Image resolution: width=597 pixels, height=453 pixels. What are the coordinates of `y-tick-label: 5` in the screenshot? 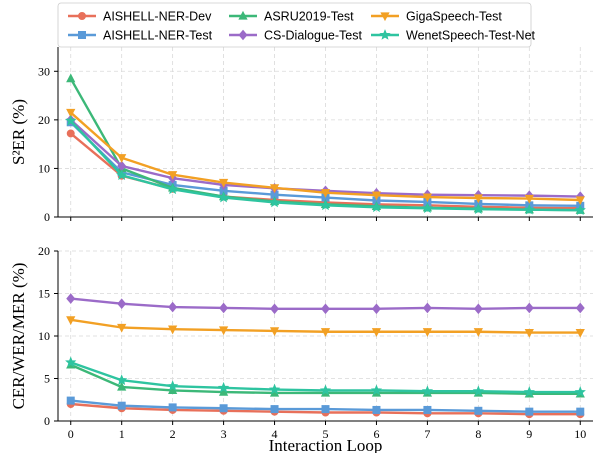 It's located at (47, 379).